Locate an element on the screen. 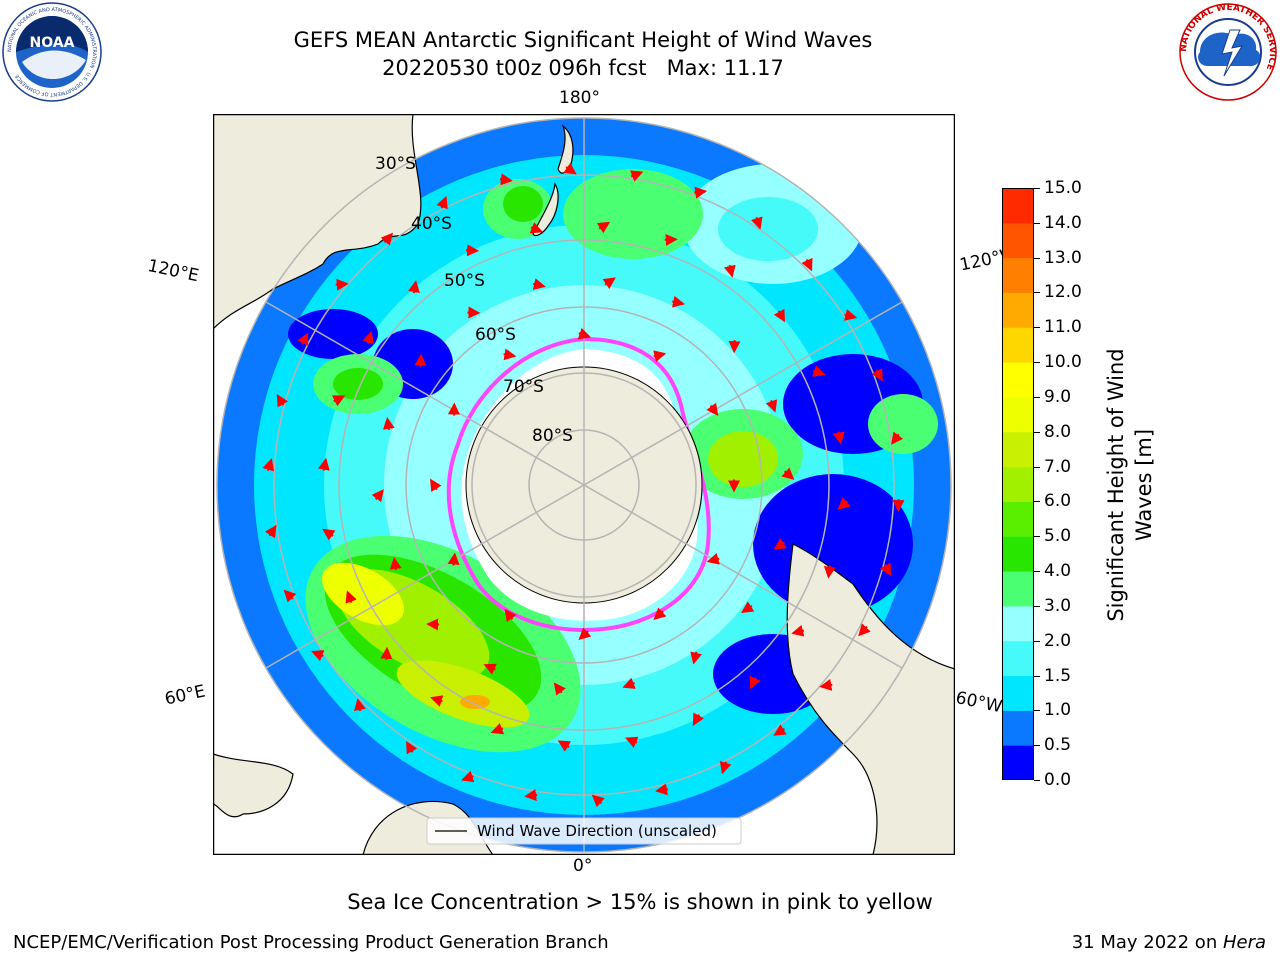  lat-label-70s: 70°S is located at coordinates (523, 387).